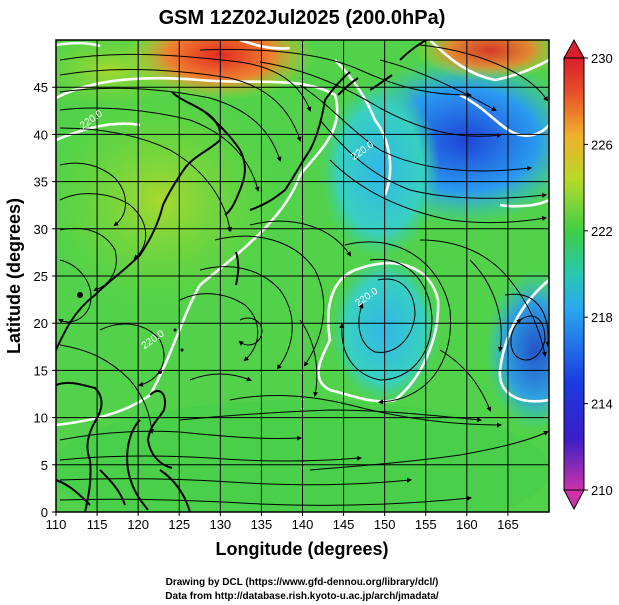 The image size is (619, 605). Describe the element at coordinates (303, 524) in the screenshot. I see `x-tick-label: 140` at that location.